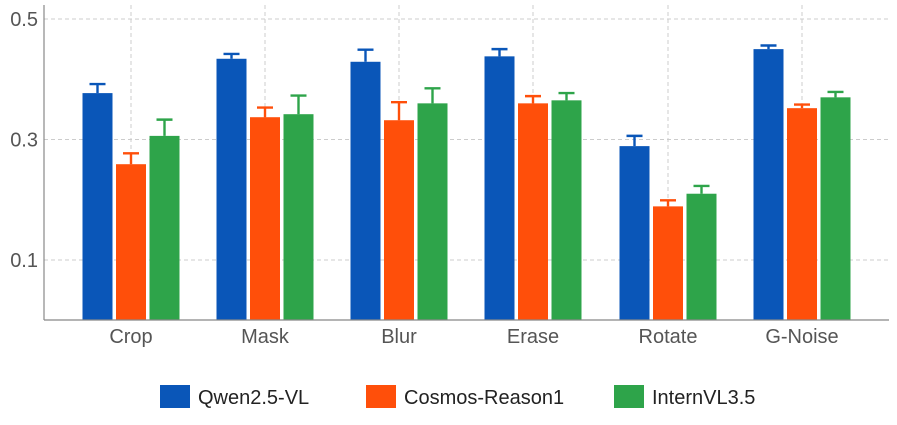 The width and height of the screenshot is (897, 425). What do you see at coordinates (130, 337) in the screenshot?
I see `x-tick-label: Crop` at bounding box center [130, 337].